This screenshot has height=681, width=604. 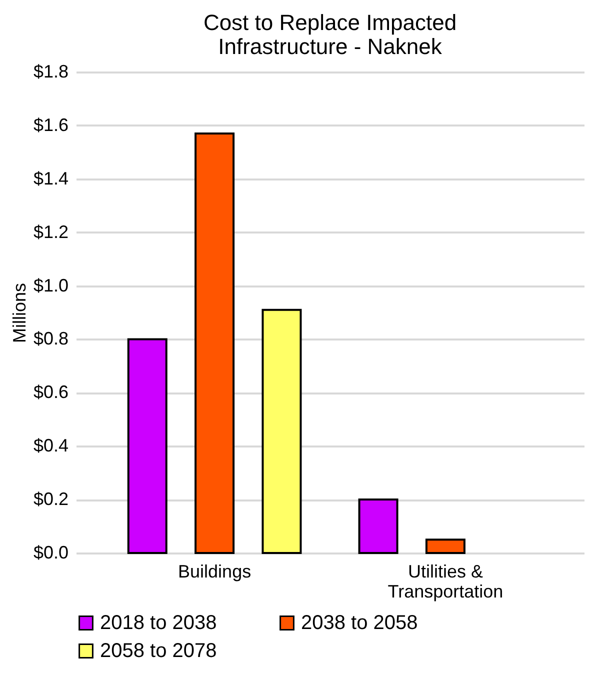 I want to click on y-tick-label: $0.2, so click(x=50, y=499).